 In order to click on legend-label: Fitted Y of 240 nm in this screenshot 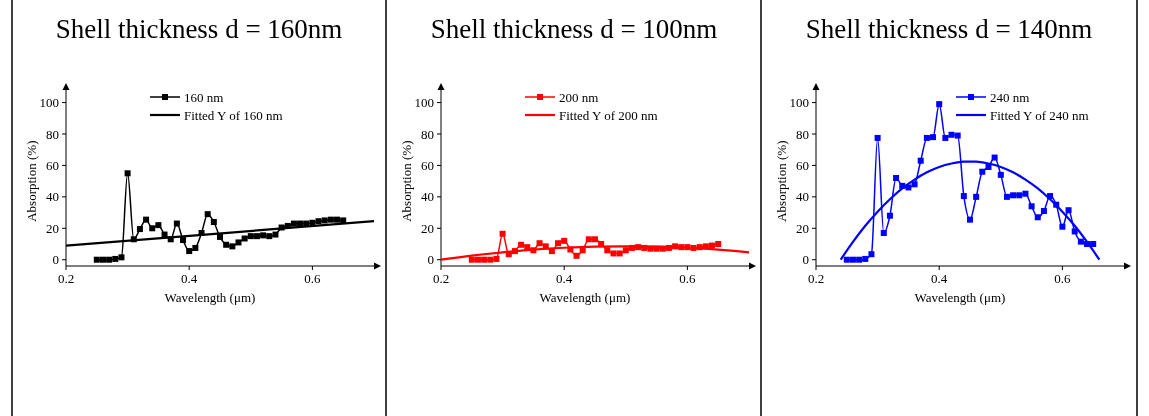, I will do `click(1039, 115)`.